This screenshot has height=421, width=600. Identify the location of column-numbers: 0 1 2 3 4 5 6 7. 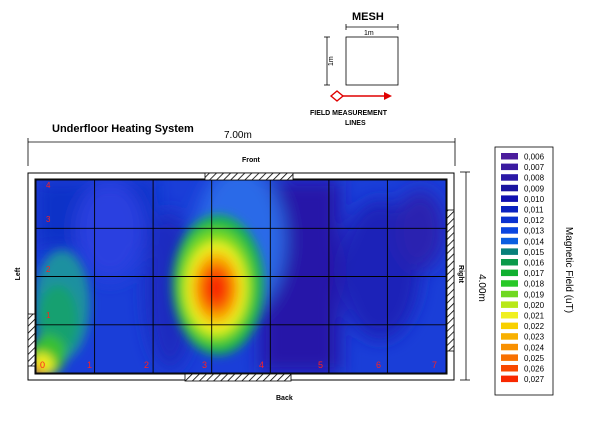
(238, 365).